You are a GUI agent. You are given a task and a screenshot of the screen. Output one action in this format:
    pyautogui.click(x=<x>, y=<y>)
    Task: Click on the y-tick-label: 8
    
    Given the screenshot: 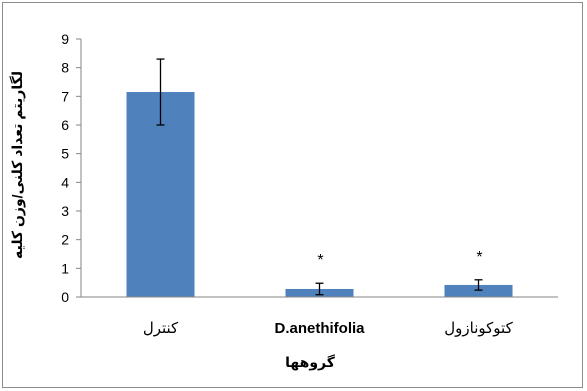 What is the action you would take?
    pyautogui.click(x=65, y=68)
    